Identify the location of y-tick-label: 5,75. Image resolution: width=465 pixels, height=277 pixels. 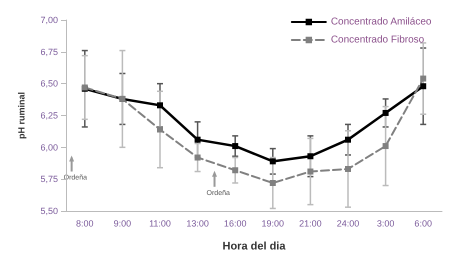
(49, 179).